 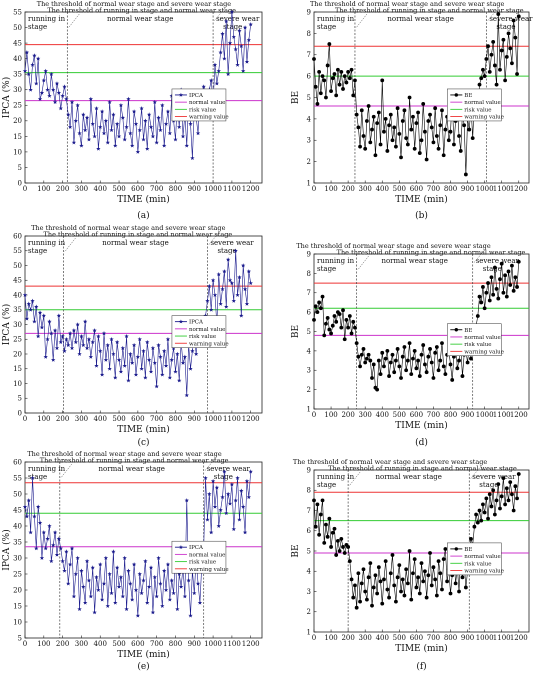 What do you see at coordinates (214, 238) in the screenshot?
I see `severe-annotation-leader` at bounding box center [214, 238].